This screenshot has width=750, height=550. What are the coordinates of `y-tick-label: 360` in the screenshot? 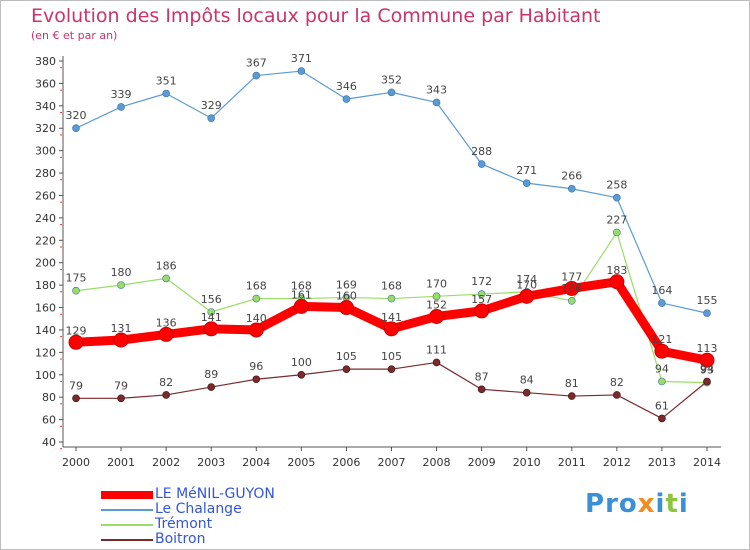 It's located at (45, 83).